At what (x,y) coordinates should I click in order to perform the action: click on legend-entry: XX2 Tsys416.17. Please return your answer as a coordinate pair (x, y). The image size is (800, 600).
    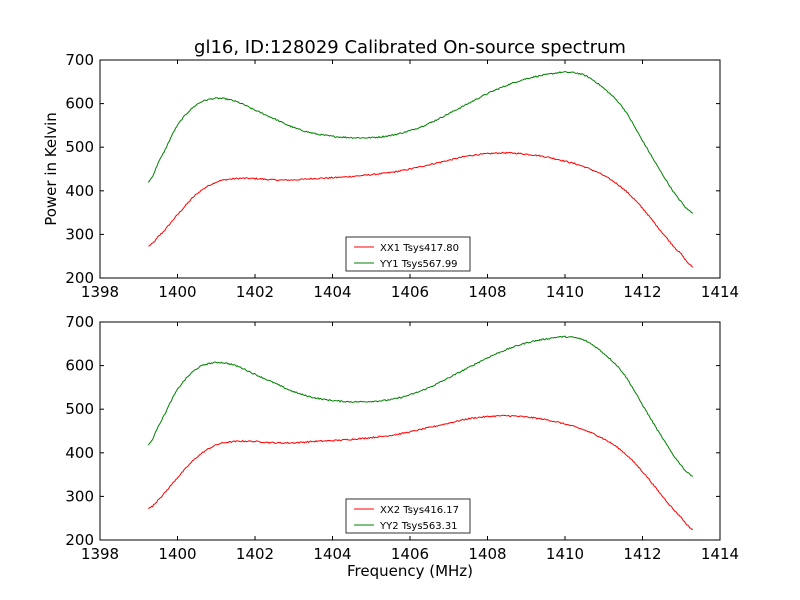
    Looking at the image, I should click on (419, 510).